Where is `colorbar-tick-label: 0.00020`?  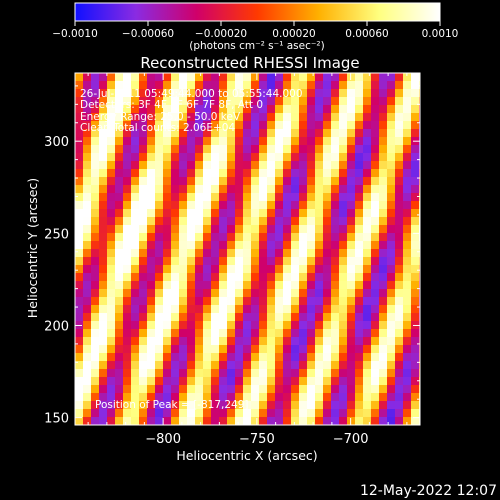 colorbar-tick-label: 0.00020 is located at coordinates (293, 34).